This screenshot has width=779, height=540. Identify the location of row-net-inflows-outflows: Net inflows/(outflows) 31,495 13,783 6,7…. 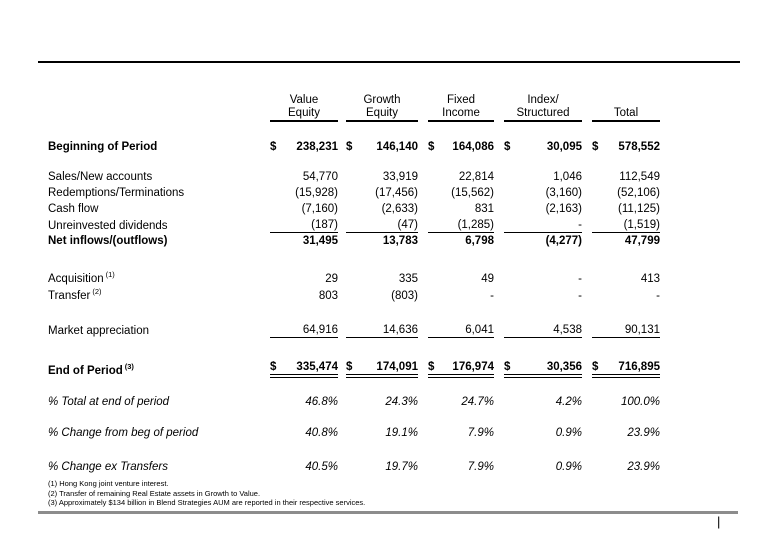
(354, 240).